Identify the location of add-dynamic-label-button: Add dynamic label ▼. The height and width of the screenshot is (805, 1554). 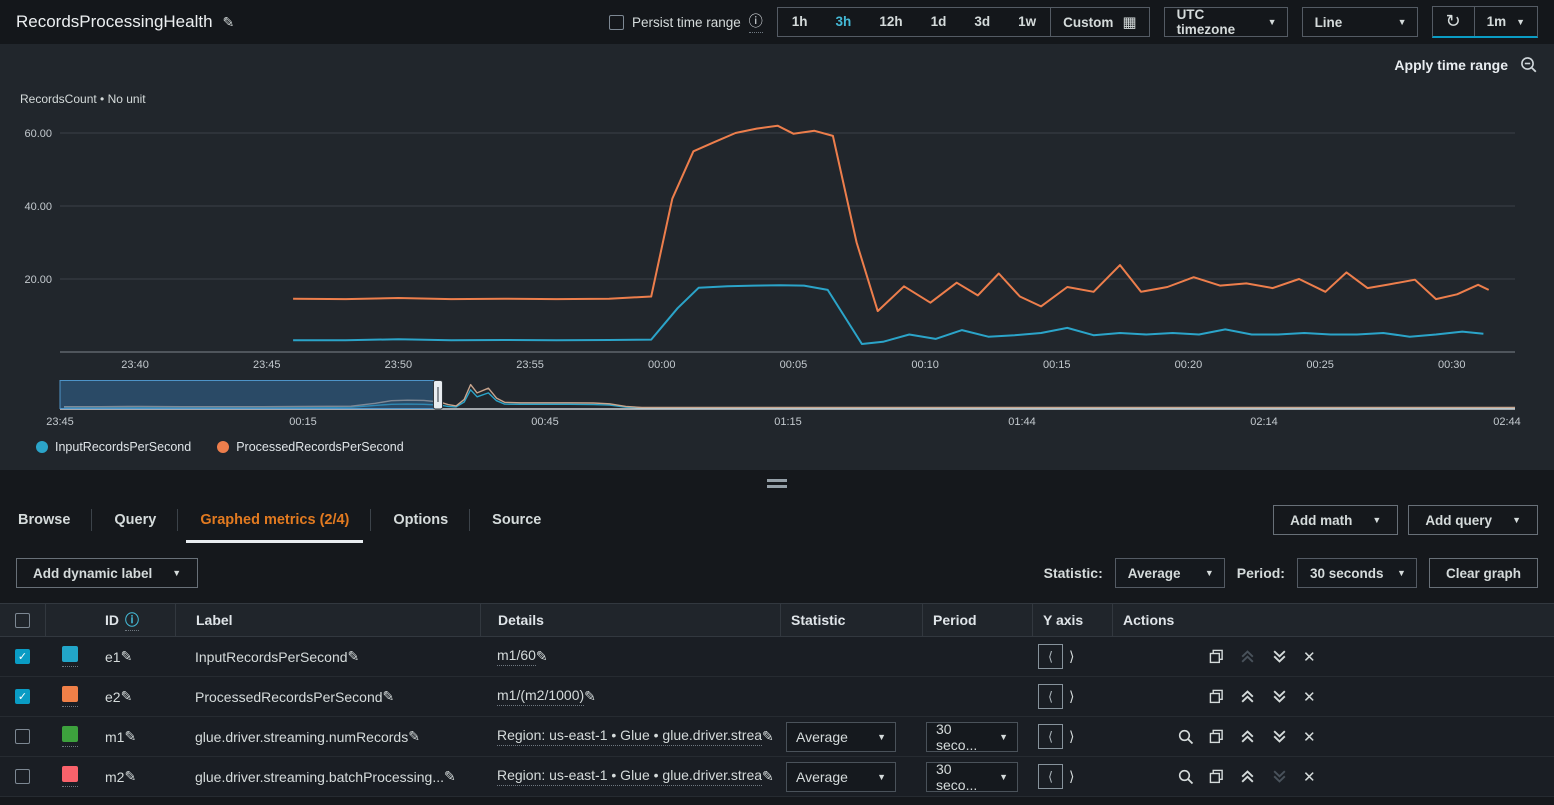
(107, 573).